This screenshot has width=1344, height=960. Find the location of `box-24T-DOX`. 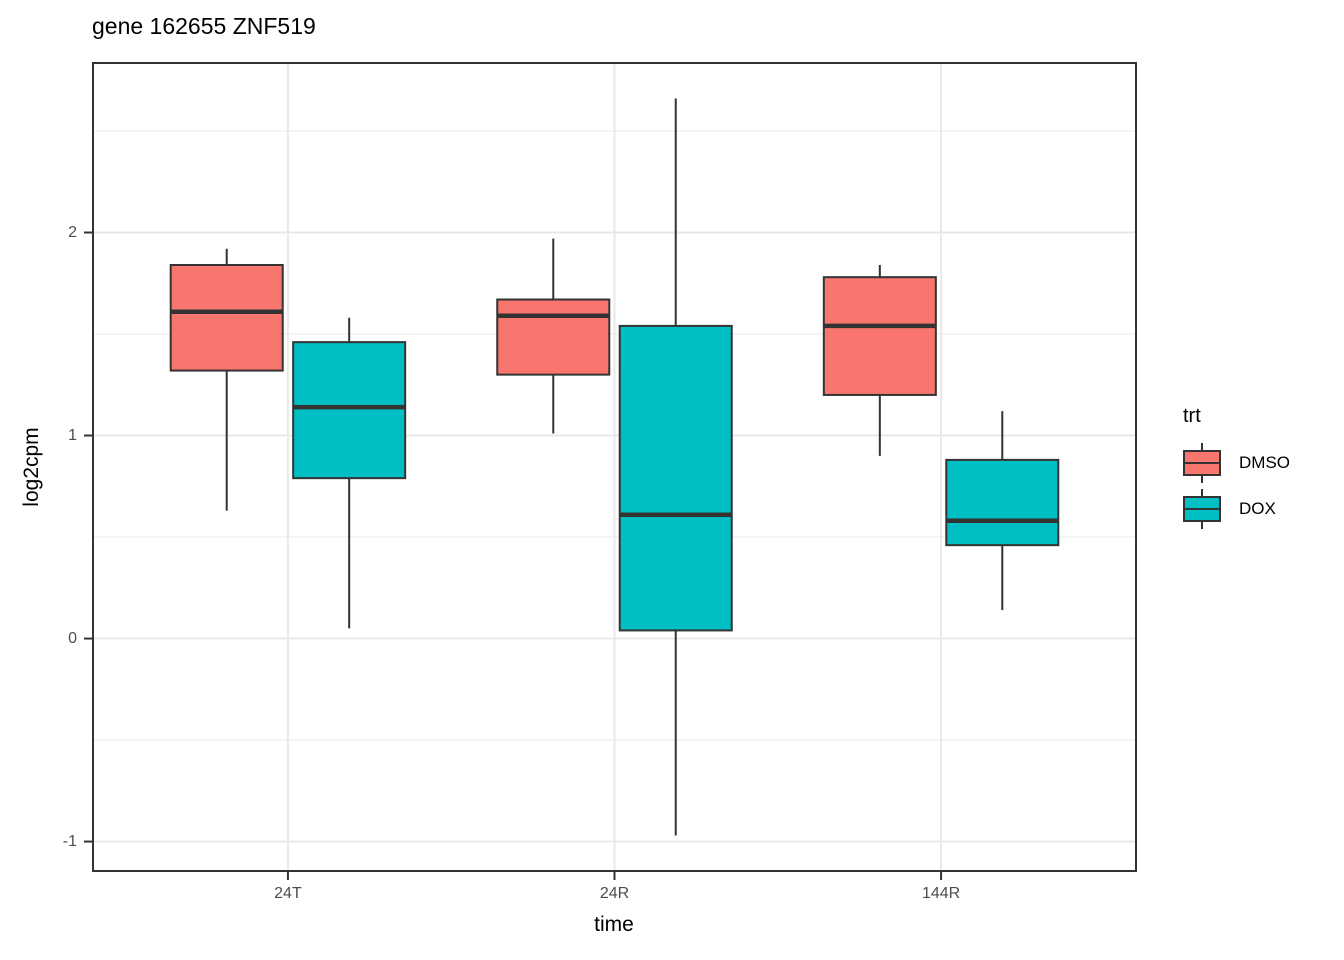

box-24T-DOX is located at coordinates (349, 473).